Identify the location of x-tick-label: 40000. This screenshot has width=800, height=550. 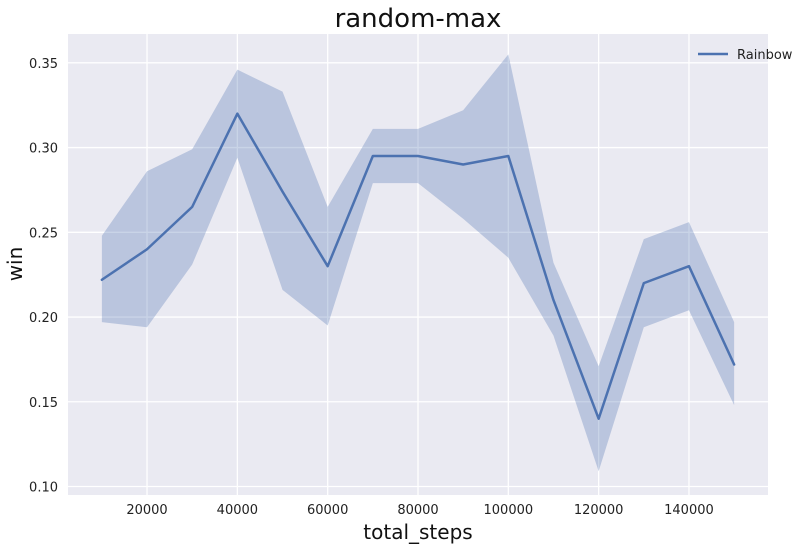
(237, 510).